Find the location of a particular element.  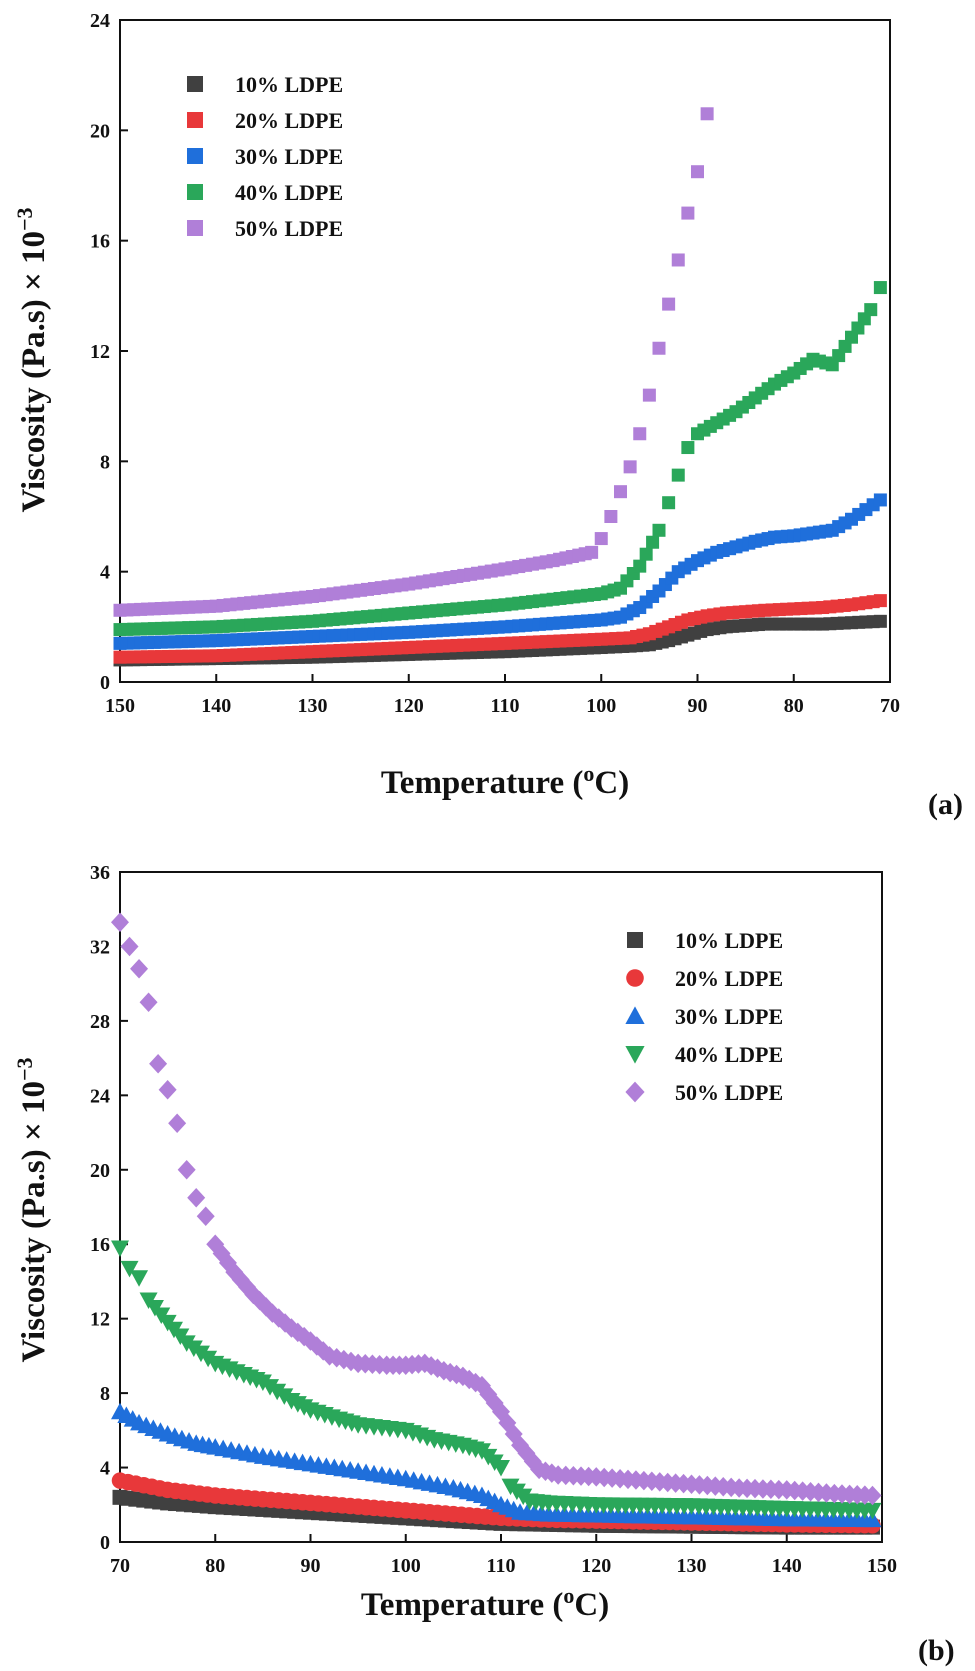

y-axis-label-b: Viscosity (Pa.s) × 10−3 is located at coordinates (32, 1209).